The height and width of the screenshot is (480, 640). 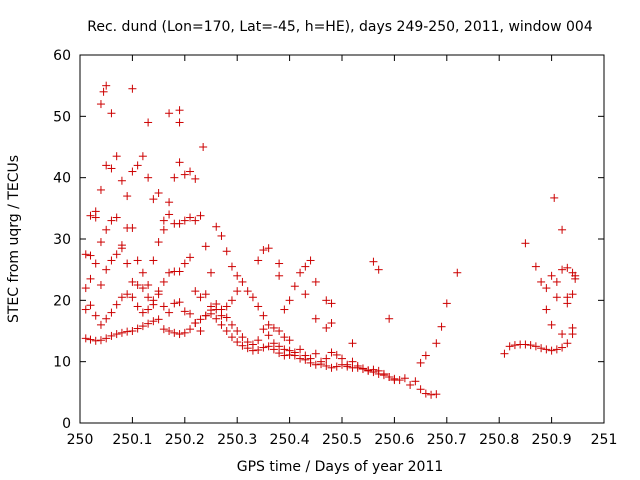 What do you see at coordinates (499, 440) in the screenshot?
I see `x-tick-label: 250.8` at bounding box center [499, 440].